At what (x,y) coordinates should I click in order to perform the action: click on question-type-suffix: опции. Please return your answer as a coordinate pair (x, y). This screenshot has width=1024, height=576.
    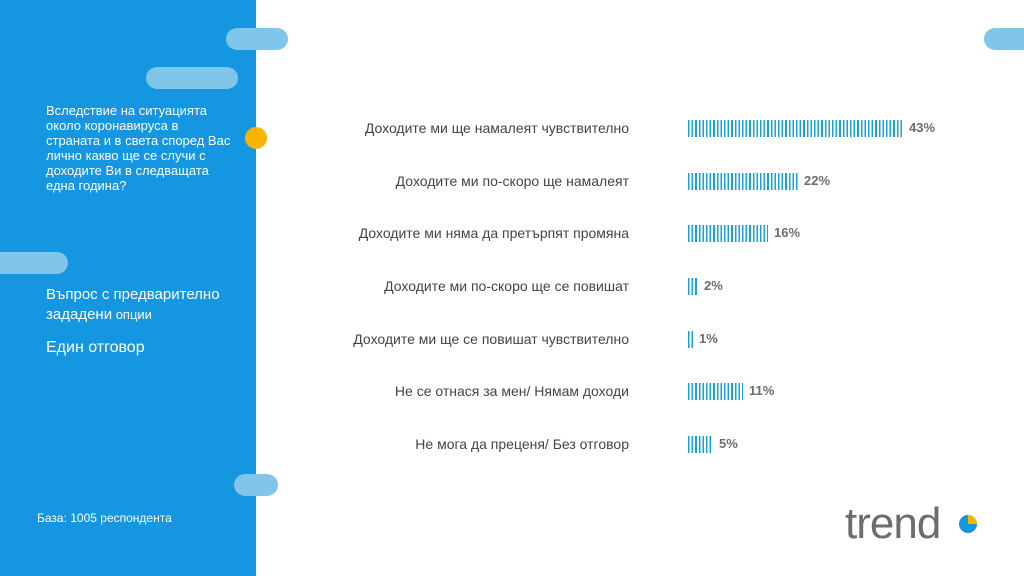
    Looking at the image, I should click on (132, 314).